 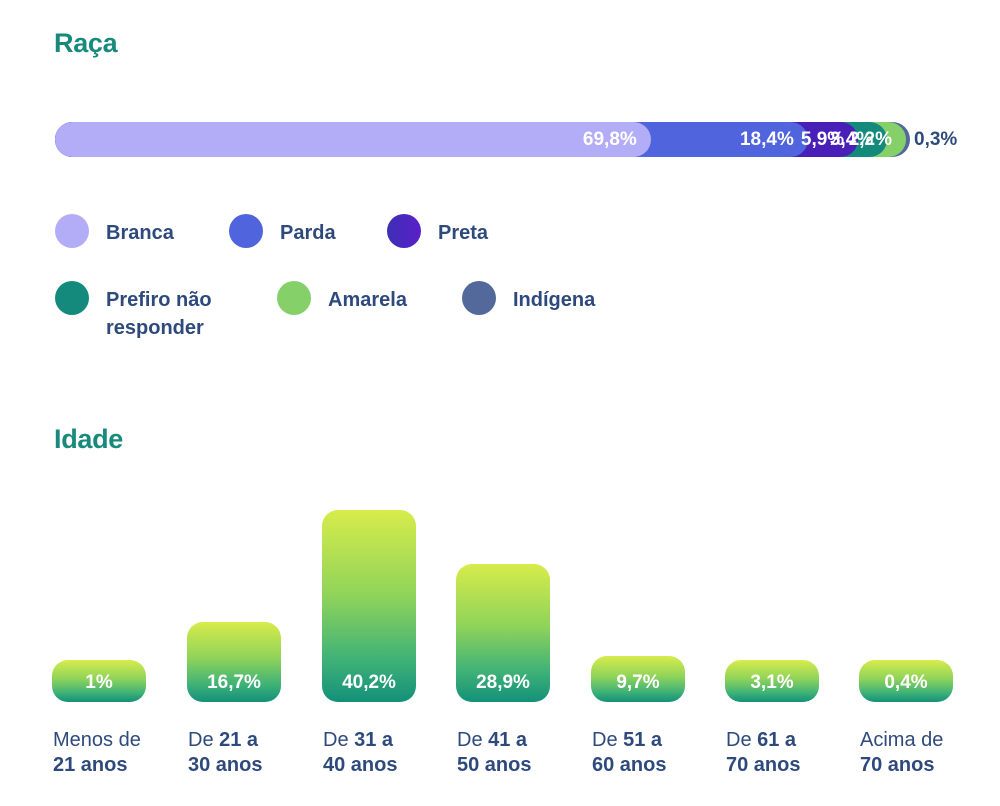 What do you see at coordinates (629, 752) in the screenshot?
I see `age-category-label: De 51 a 60 anos` at bounding box center [629, 752].